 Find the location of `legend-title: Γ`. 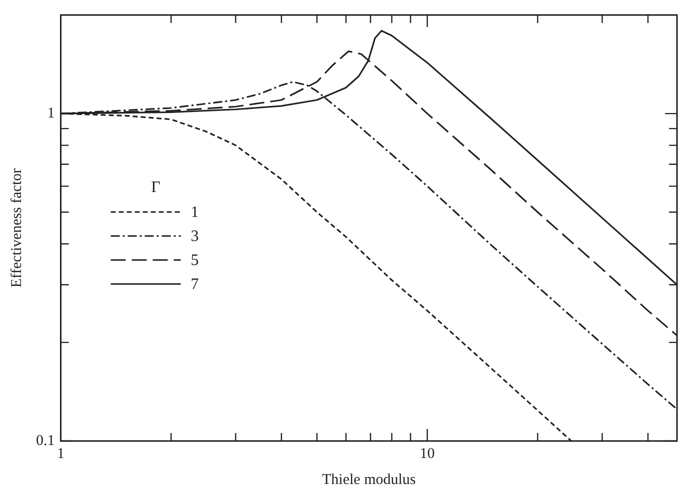

legend-title: Γ is located at coordinates (155, 187).